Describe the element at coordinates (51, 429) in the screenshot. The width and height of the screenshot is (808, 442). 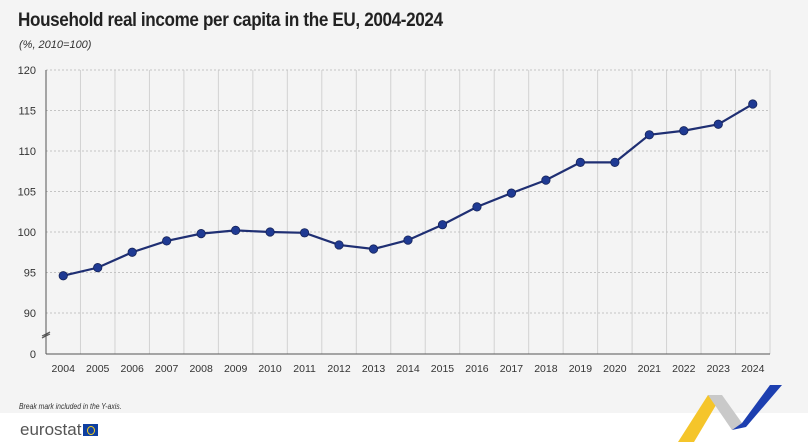
I see `logo-text: eurostat` at that location.